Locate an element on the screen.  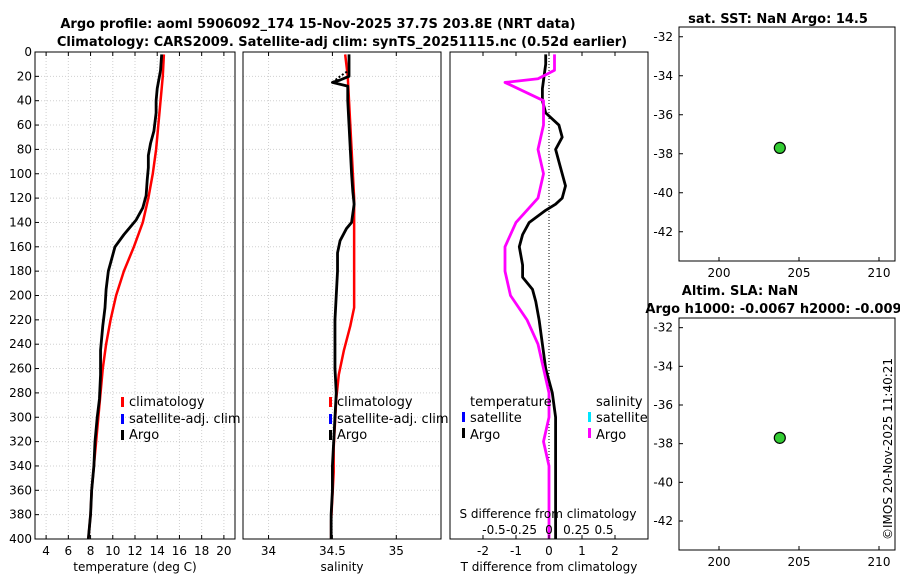
legend-label-t-argo: Argo is located at coordinates (485, 435).